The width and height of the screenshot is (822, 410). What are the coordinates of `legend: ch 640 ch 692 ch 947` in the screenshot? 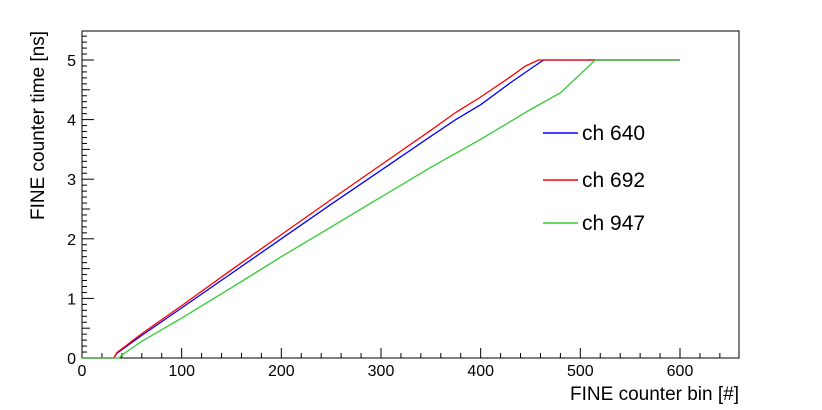 It's located at (594, 178).